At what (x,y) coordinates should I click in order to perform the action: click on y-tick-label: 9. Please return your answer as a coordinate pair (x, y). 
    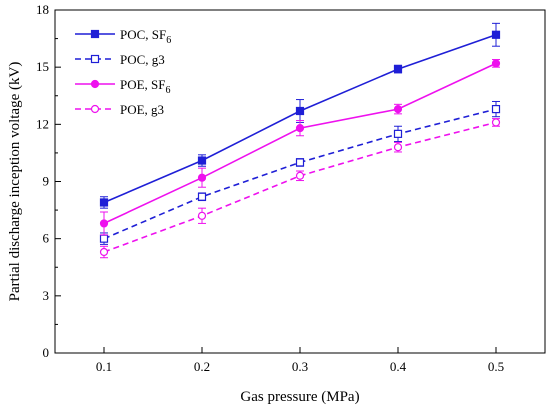
    Looking at the image, I should click on (46, 181).